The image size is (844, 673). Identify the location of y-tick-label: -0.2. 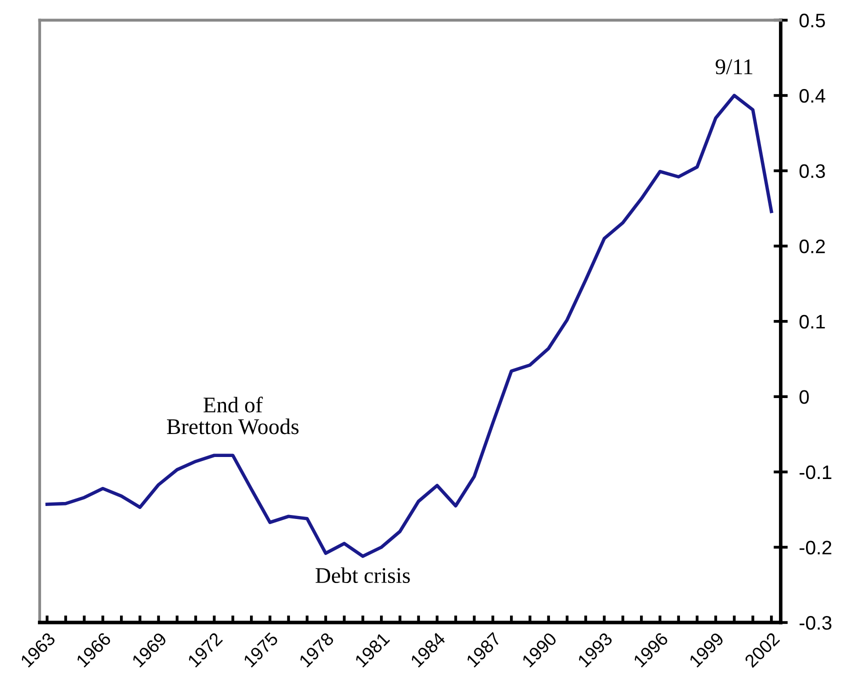
(816, 547).